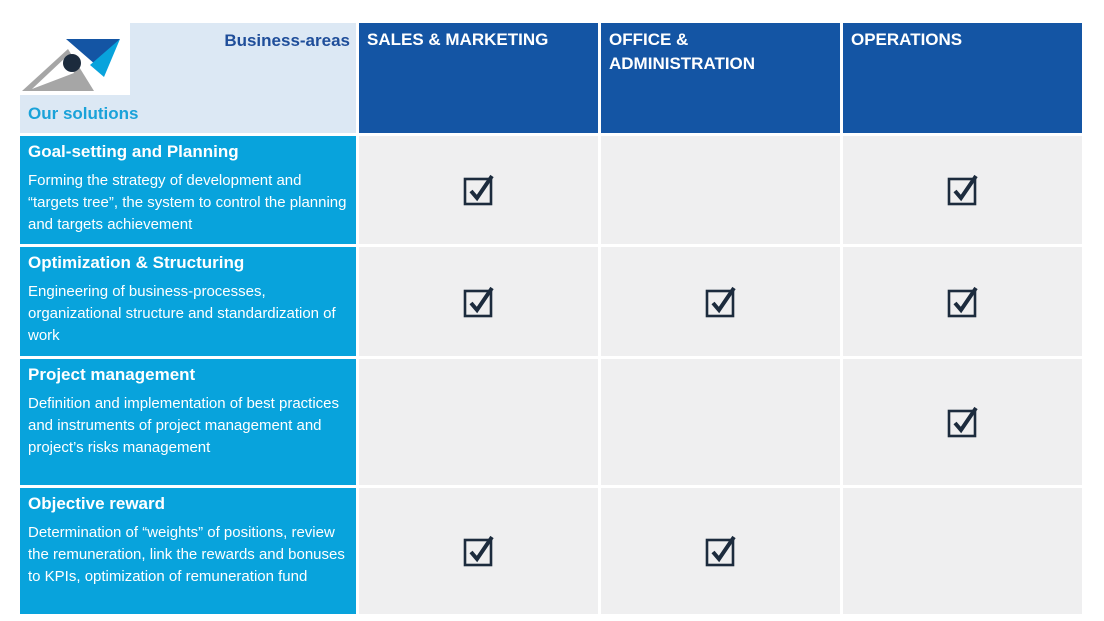 This screenshot has width=1104, height=621. I want to click on logo, so click(75, 59).